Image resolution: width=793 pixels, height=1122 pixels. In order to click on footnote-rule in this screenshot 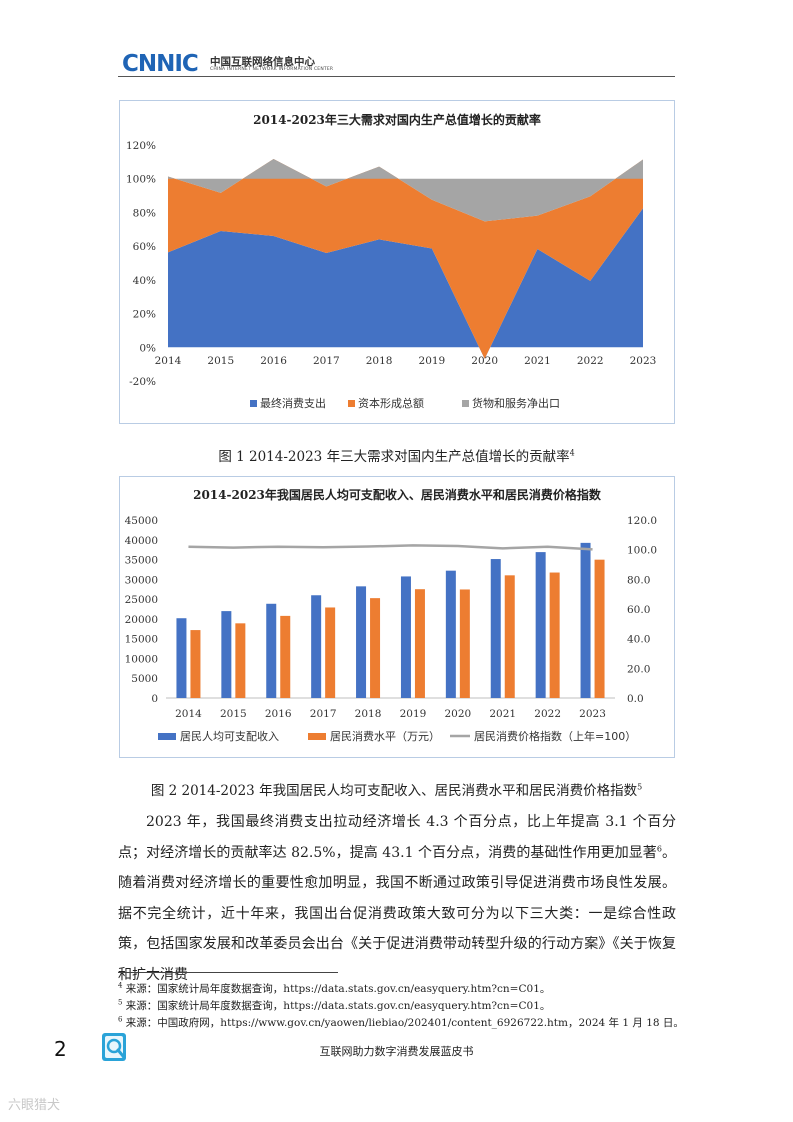, I will do `click(228, 972)`.